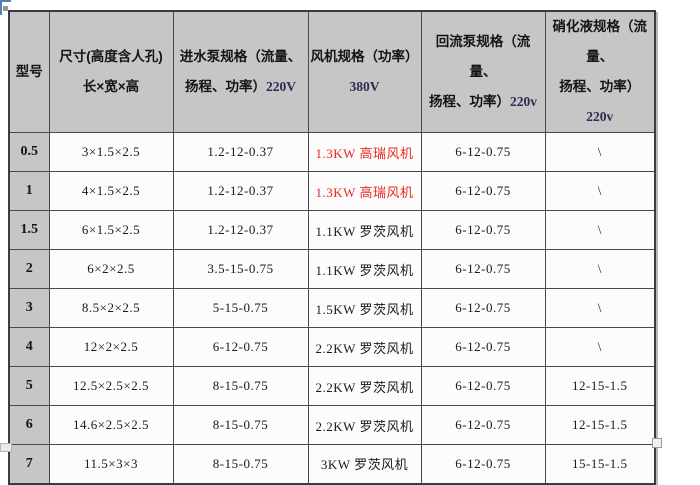  I want to click on cell-model: 1, so click(29, 191).